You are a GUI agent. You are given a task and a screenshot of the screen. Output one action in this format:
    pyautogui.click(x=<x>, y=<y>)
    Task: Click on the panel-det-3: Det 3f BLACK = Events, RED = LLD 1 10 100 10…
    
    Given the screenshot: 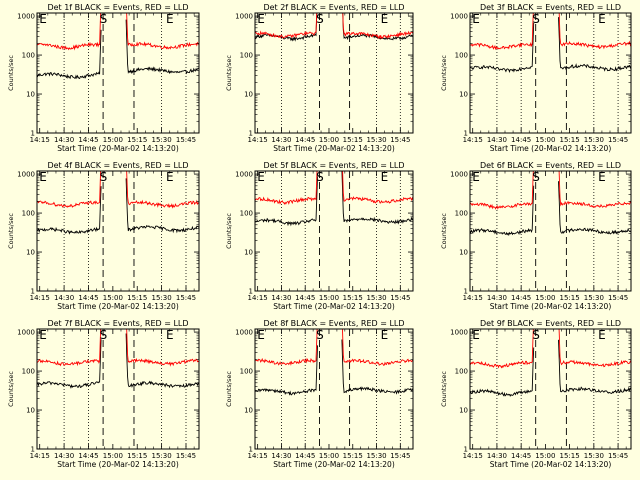 What is the action you would take?
    pyautogui.click(x=536, y=78)
    